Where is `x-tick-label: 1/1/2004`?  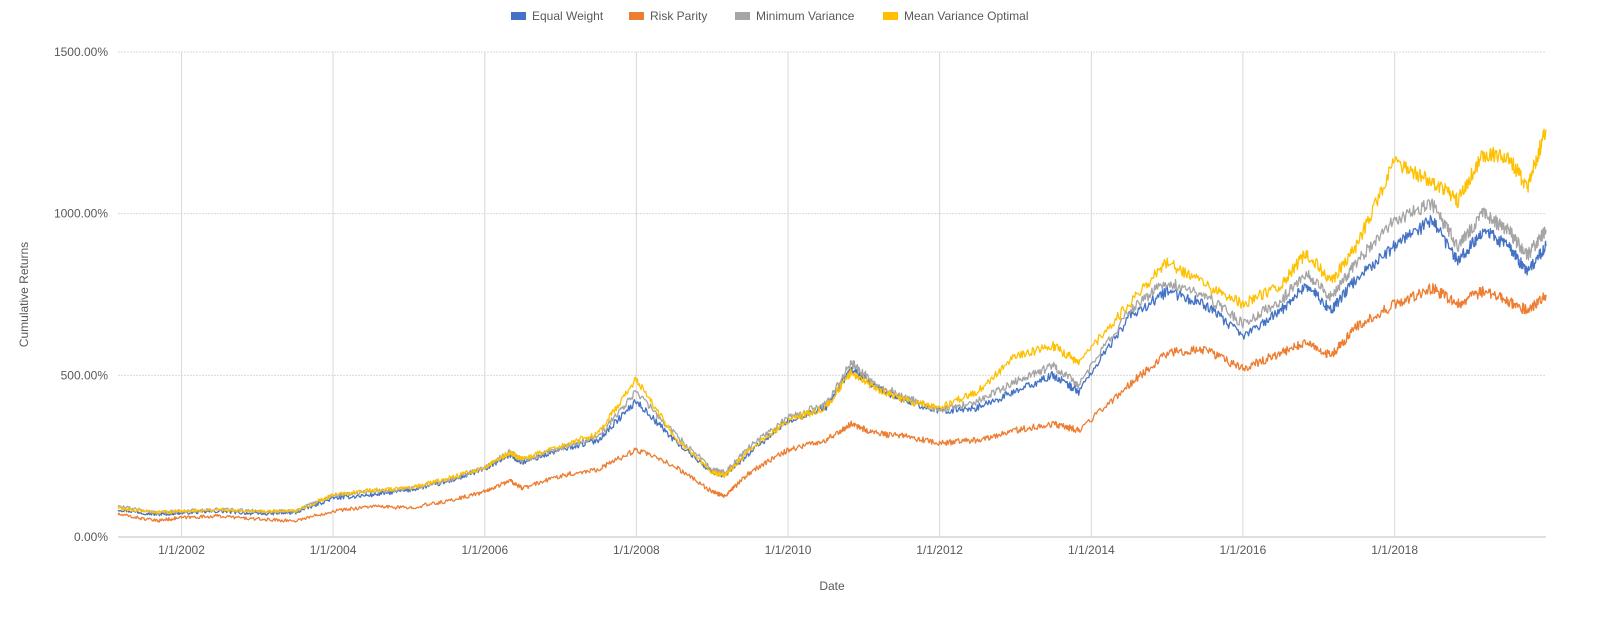 x-tick-label: 1/1/2004 is located at coordinates (333, 550).